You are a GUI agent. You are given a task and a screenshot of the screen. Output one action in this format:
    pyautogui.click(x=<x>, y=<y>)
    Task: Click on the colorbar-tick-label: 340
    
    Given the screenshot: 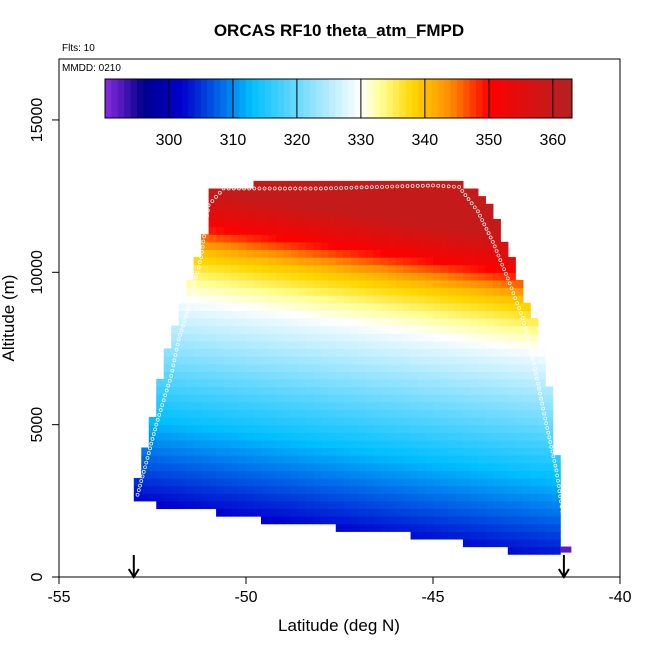 What is the action you would take?
    pyautogui.click(x=425, y=140)
    